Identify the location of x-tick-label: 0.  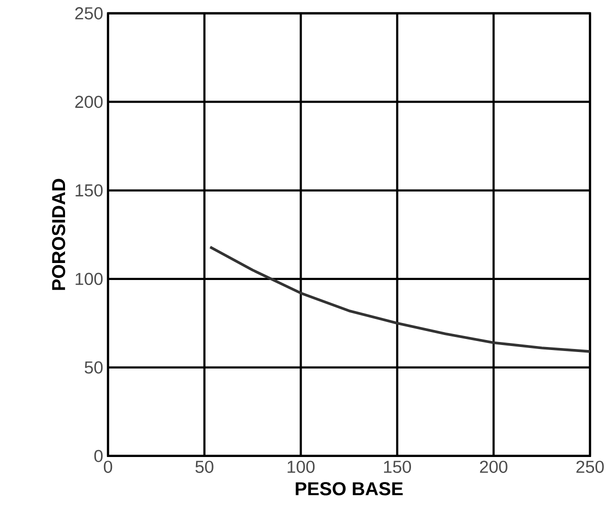
(108, 466).